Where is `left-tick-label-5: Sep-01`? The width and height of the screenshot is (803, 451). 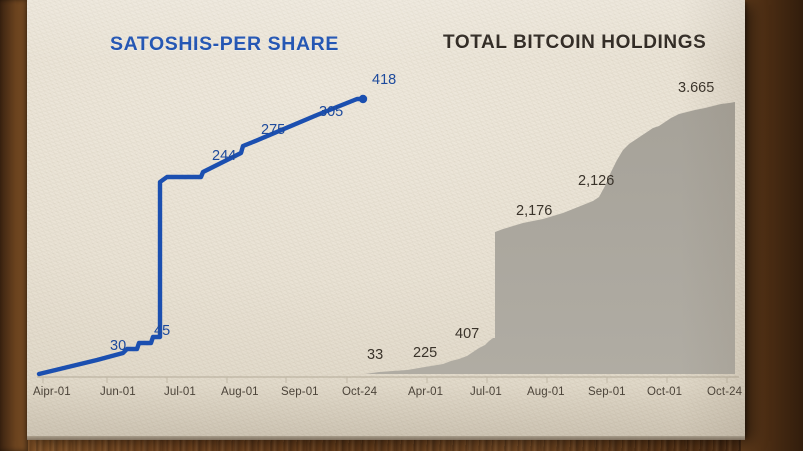 left-tick-label-5: Sep-01 is located at coordinates (300, 392).